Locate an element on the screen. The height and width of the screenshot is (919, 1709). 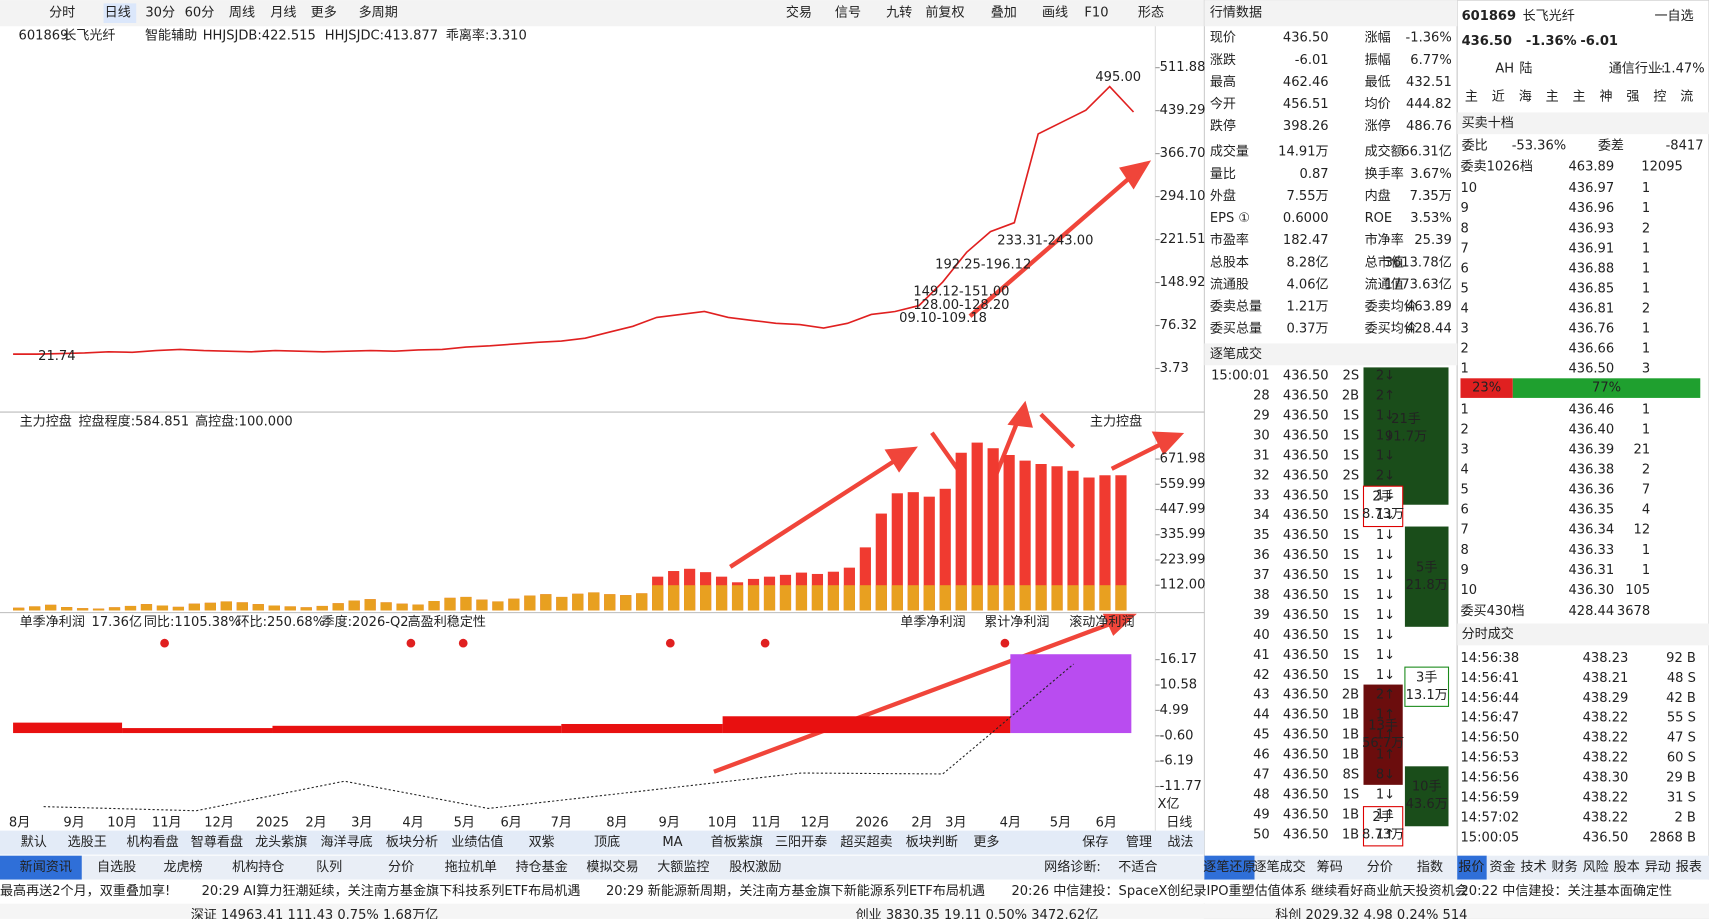
label: 委比 is located at coordinates (1475, 146).